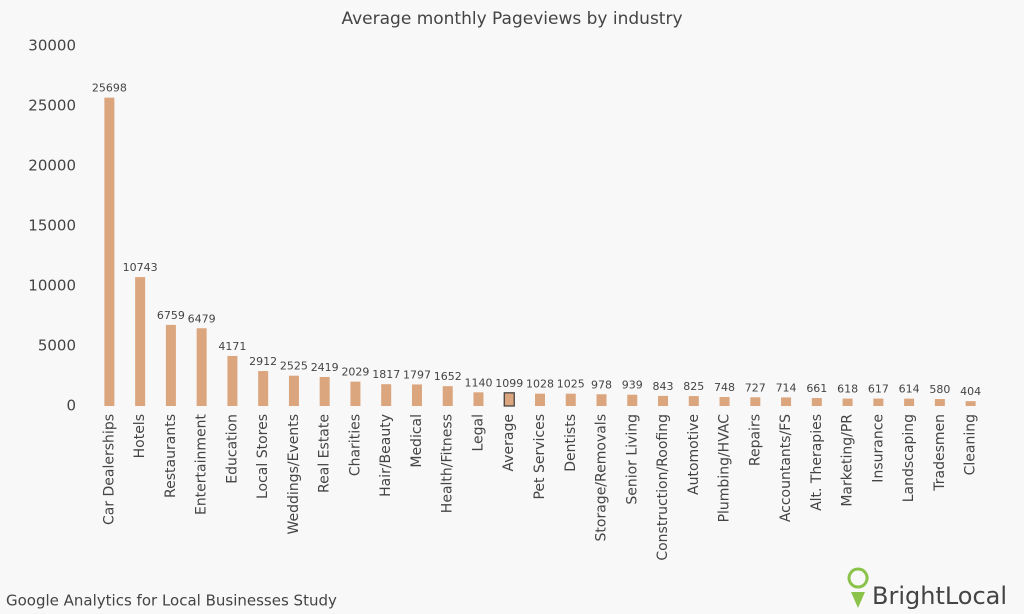 The image size is (1024, 614). I want to click on y-tick-label: 5000, so click(57, 346).